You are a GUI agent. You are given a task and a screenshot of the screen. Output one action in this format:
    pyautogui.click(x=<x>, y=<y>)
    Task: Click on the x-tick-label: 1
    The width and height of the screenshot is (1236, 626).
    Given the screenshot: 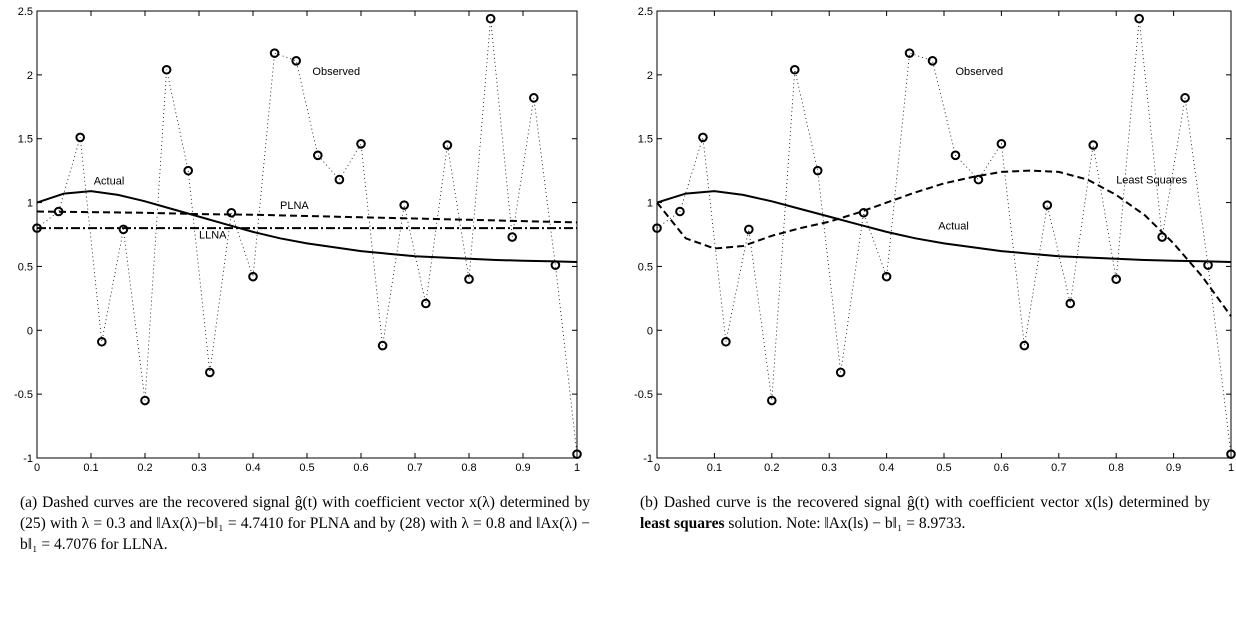 What is the action you would take?
    pyautogui.click(x=577, y=468)
    